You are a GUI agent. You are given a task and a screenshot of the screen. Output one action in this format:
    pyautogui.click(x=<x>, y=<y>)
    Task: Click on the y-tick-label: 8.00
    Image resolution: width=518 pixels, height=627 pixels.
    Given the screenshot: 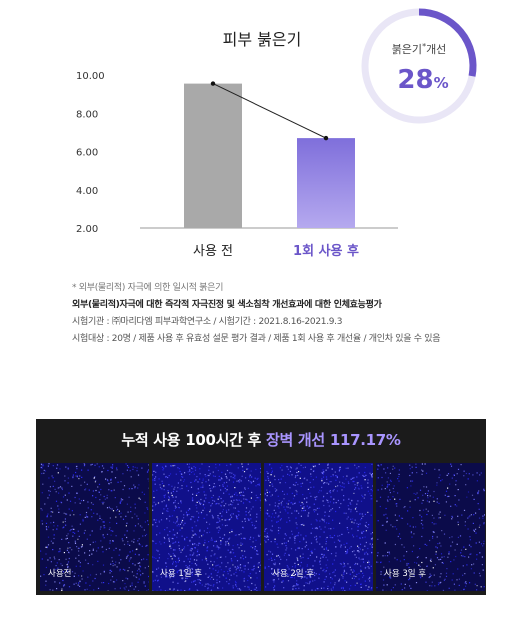 What is the action you would take?
    pyautogui.click(x=87, y=114)
    